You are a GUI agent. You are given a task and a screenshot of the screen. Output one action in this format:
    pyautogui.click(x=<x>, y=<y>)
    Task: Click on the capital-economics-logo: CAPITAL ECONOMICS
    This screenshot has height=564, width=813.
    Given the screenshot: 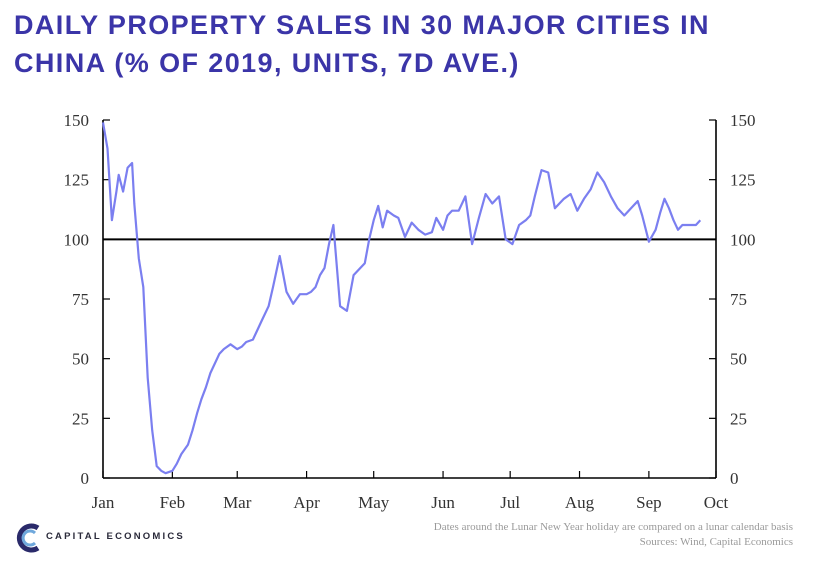 What is the action you would take?
    pyautogui.click(x=116, y=538)
    